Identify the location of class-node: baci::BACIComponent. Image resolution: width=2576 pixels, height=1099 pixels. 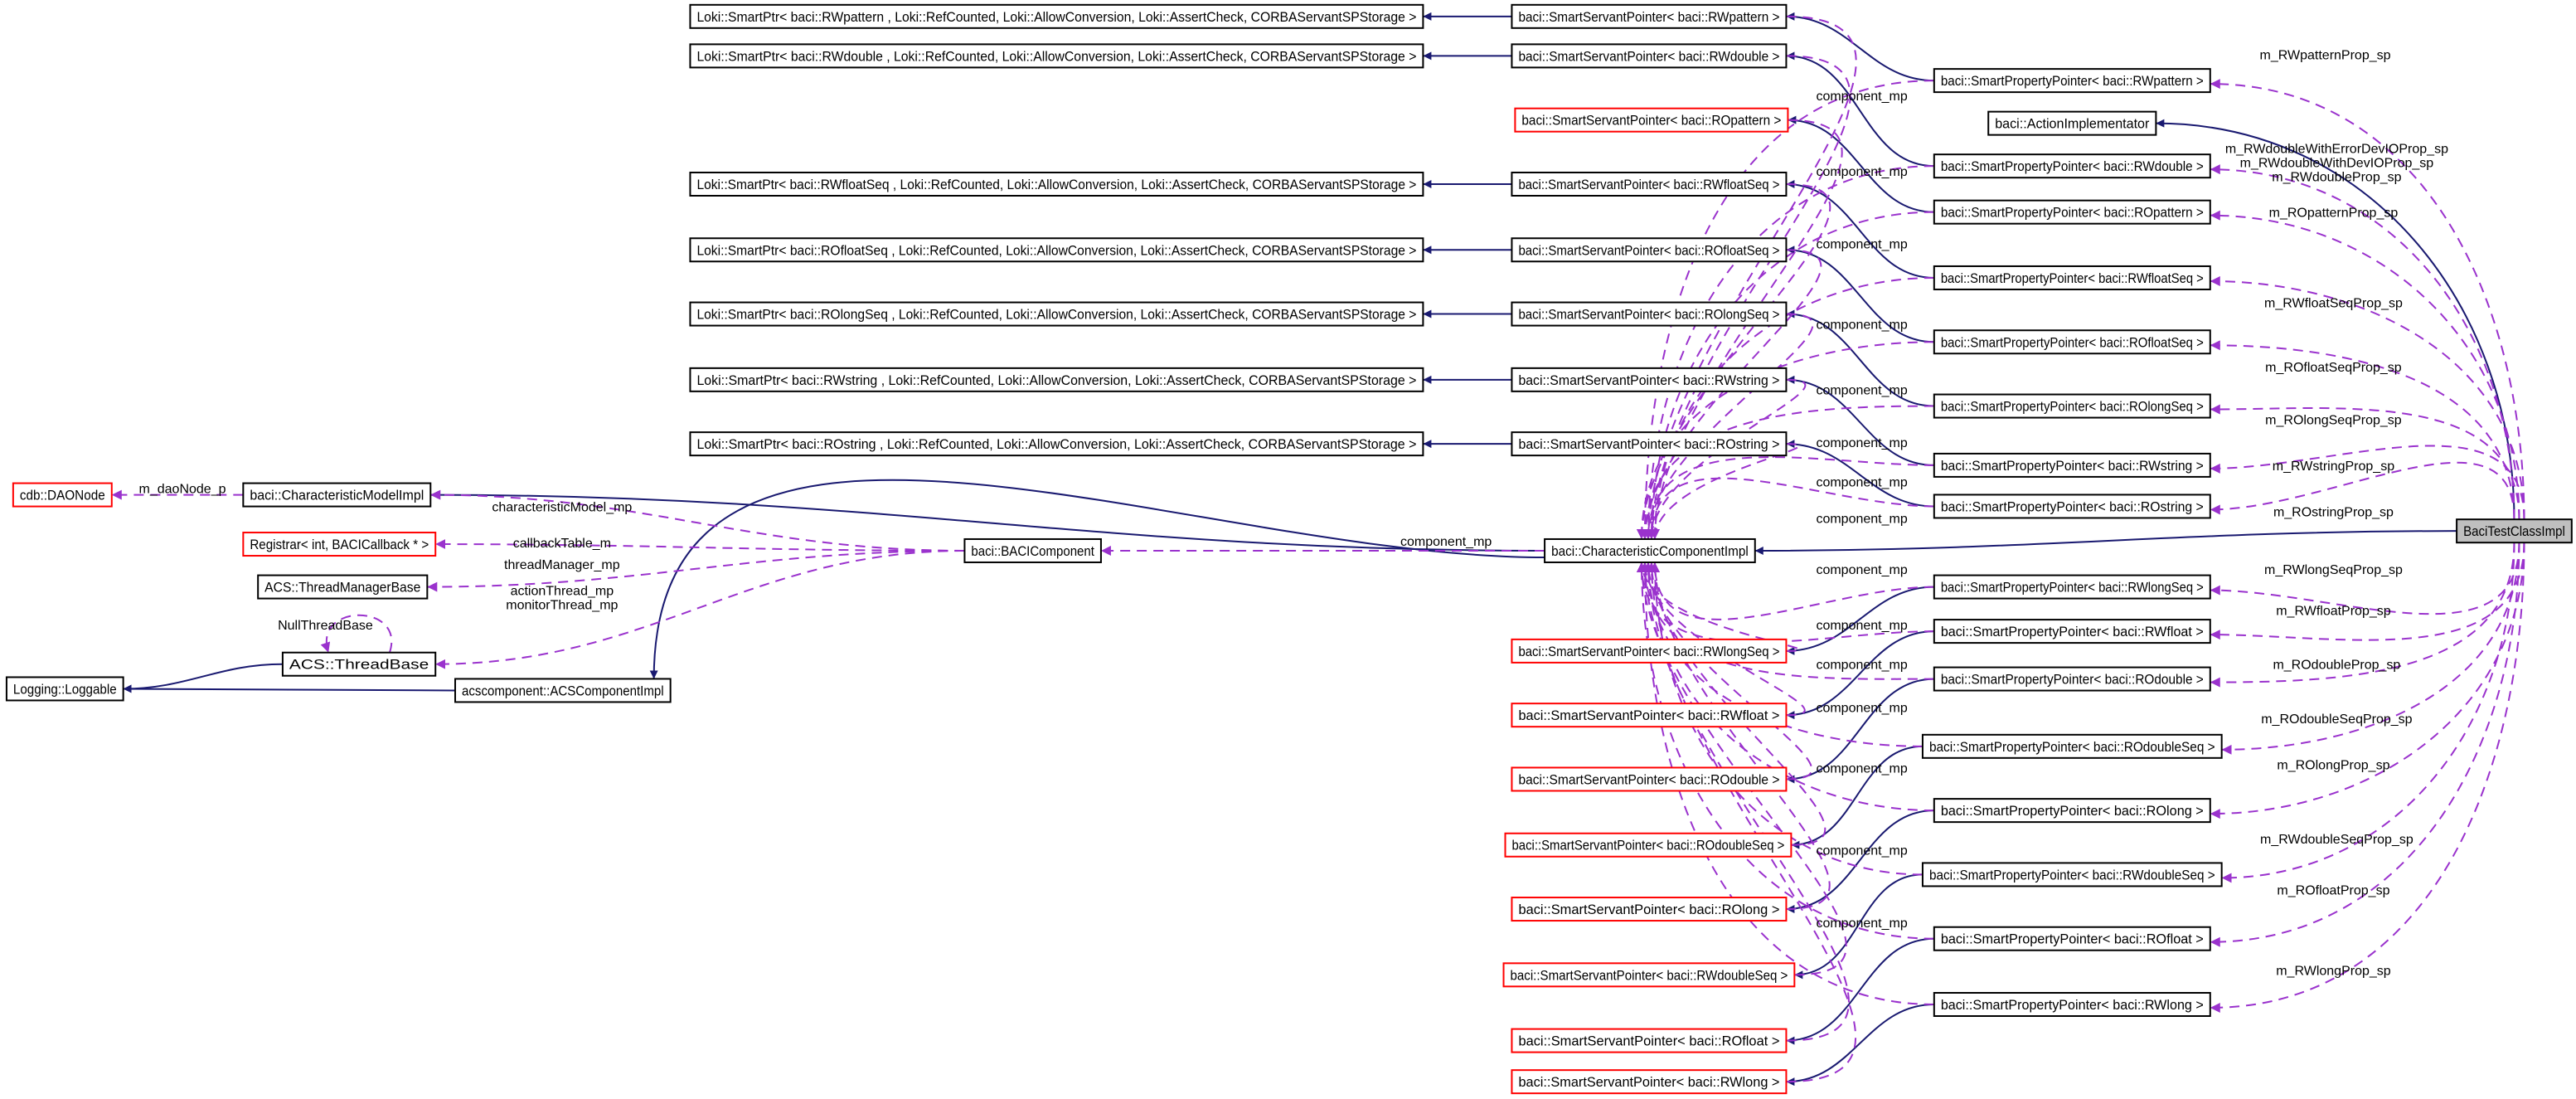
(1032, 550).